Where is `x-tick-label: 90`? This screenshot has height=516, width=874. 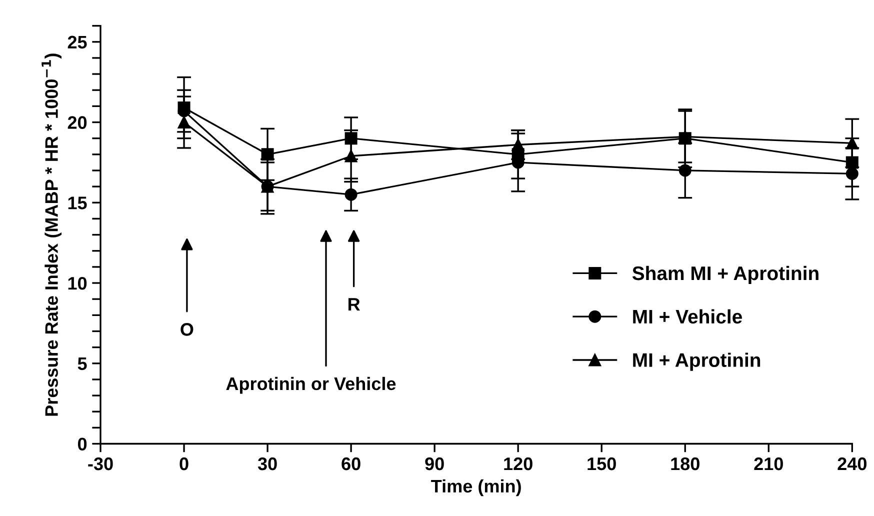
x-tick-label: 90 is located at coordinates (434, 463).